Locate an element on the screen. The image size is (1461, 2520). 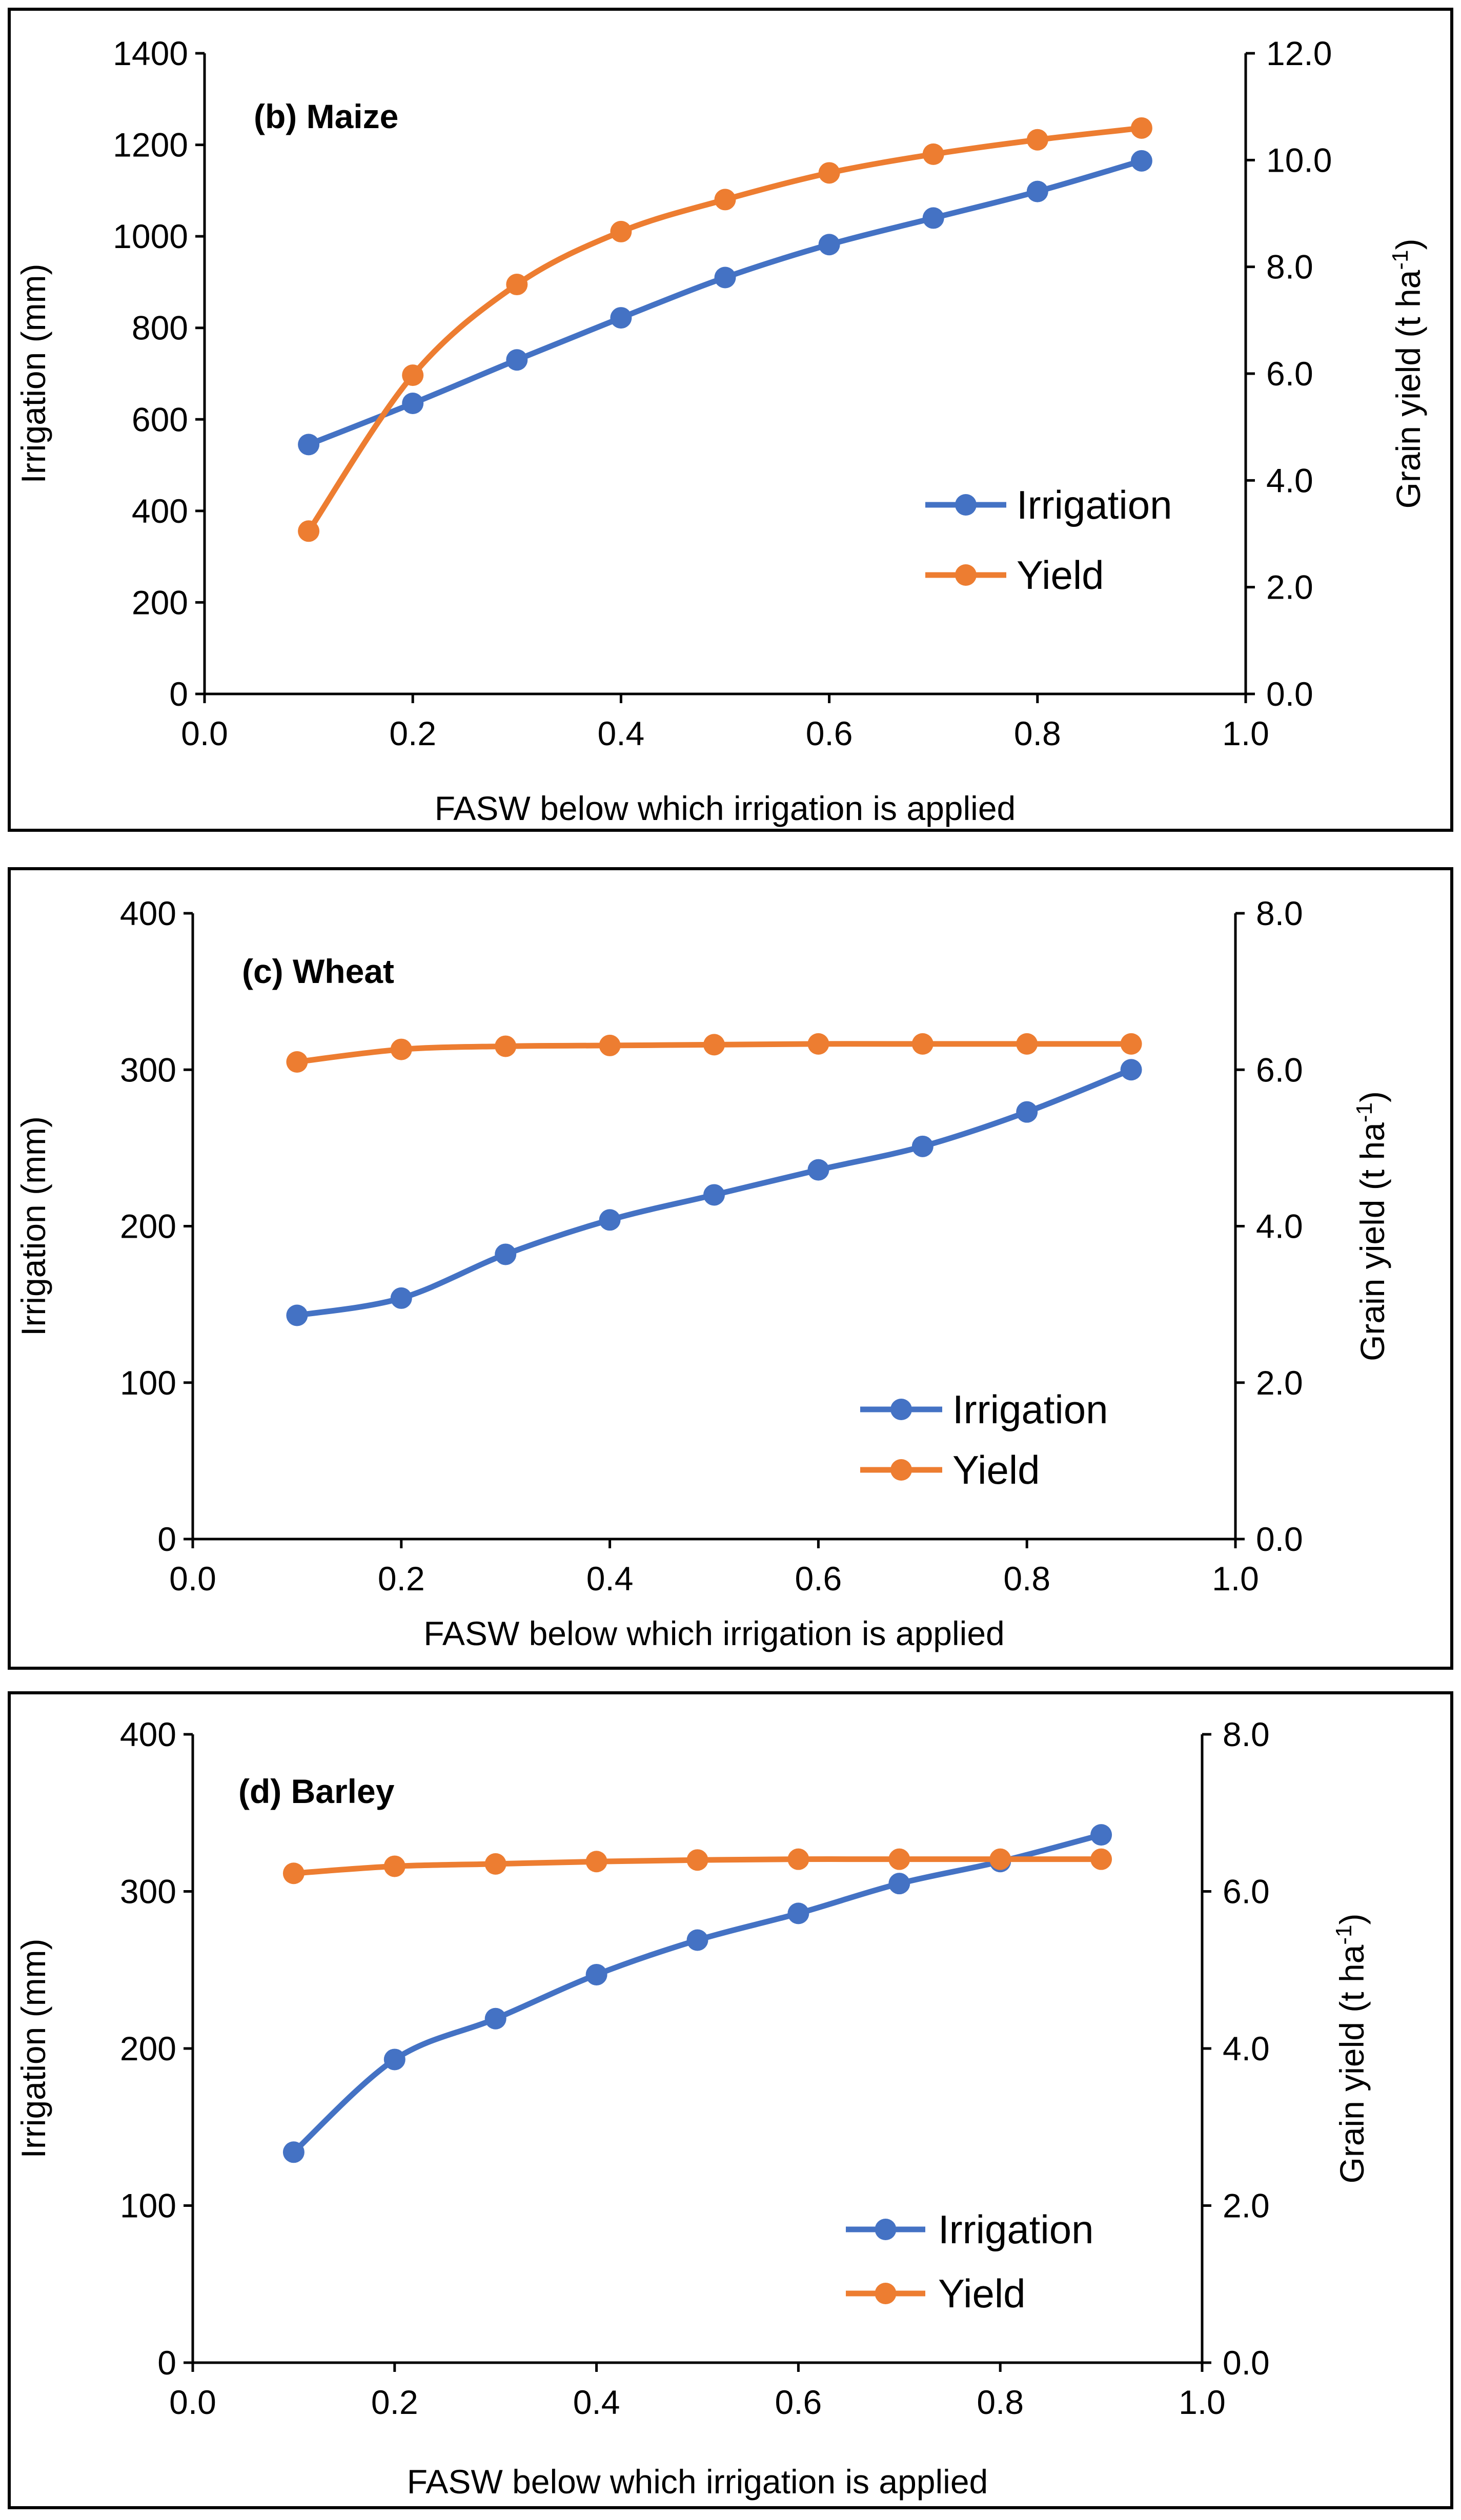
y-tick-label: 600 is located at coordinates (160, 419).